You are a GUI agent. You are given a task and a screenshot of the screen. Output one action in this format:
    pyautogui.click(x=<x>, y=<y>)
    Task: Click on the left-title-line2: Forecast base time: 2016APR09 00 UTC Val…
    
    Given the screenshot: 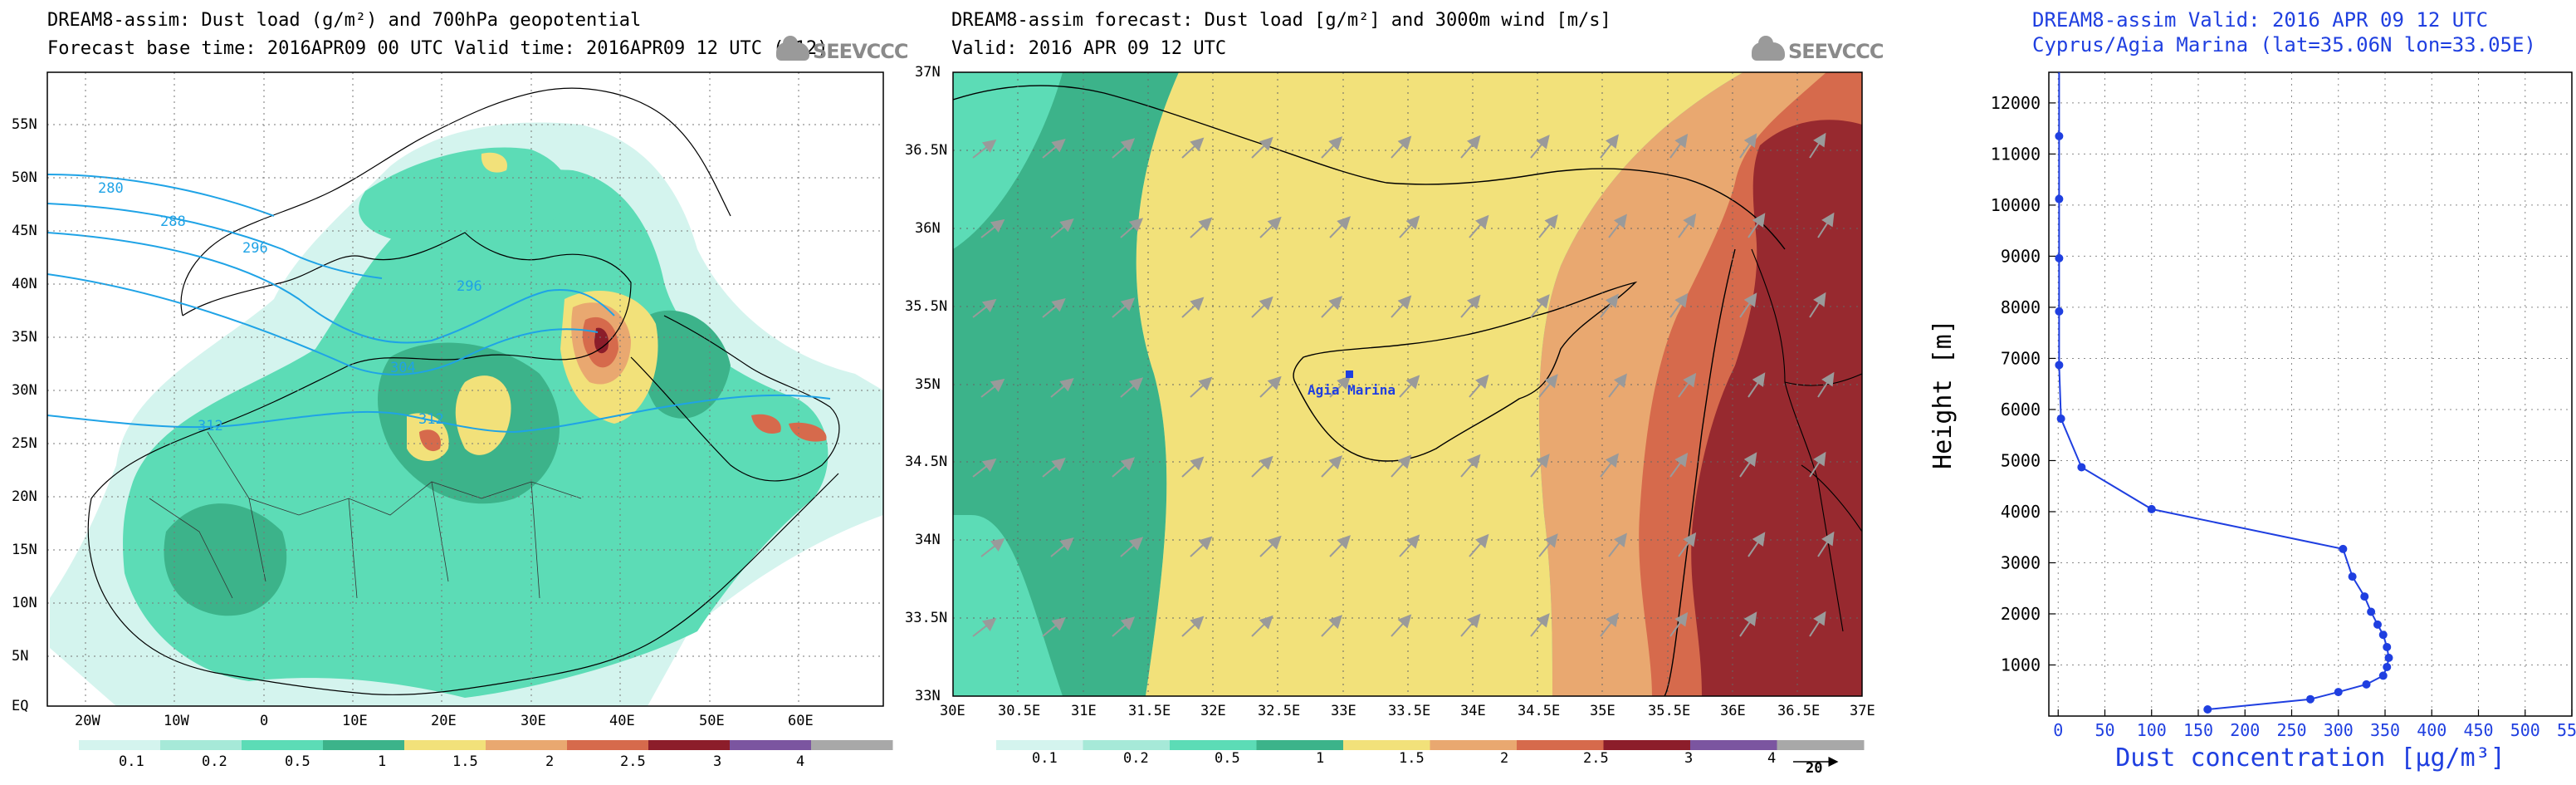 What is the action you would take?
    pyautogui.click(x=438, y=48)
    